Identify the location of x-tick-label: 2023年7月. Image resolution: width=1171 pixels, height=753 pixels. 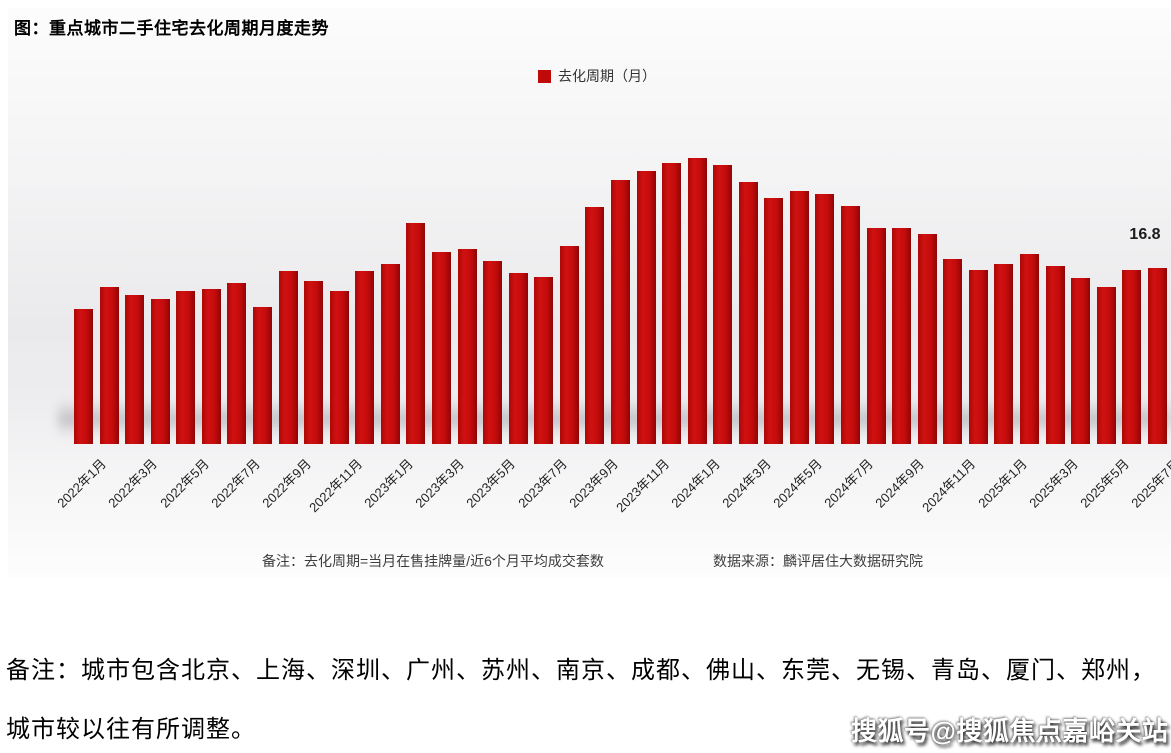
(542, 483).